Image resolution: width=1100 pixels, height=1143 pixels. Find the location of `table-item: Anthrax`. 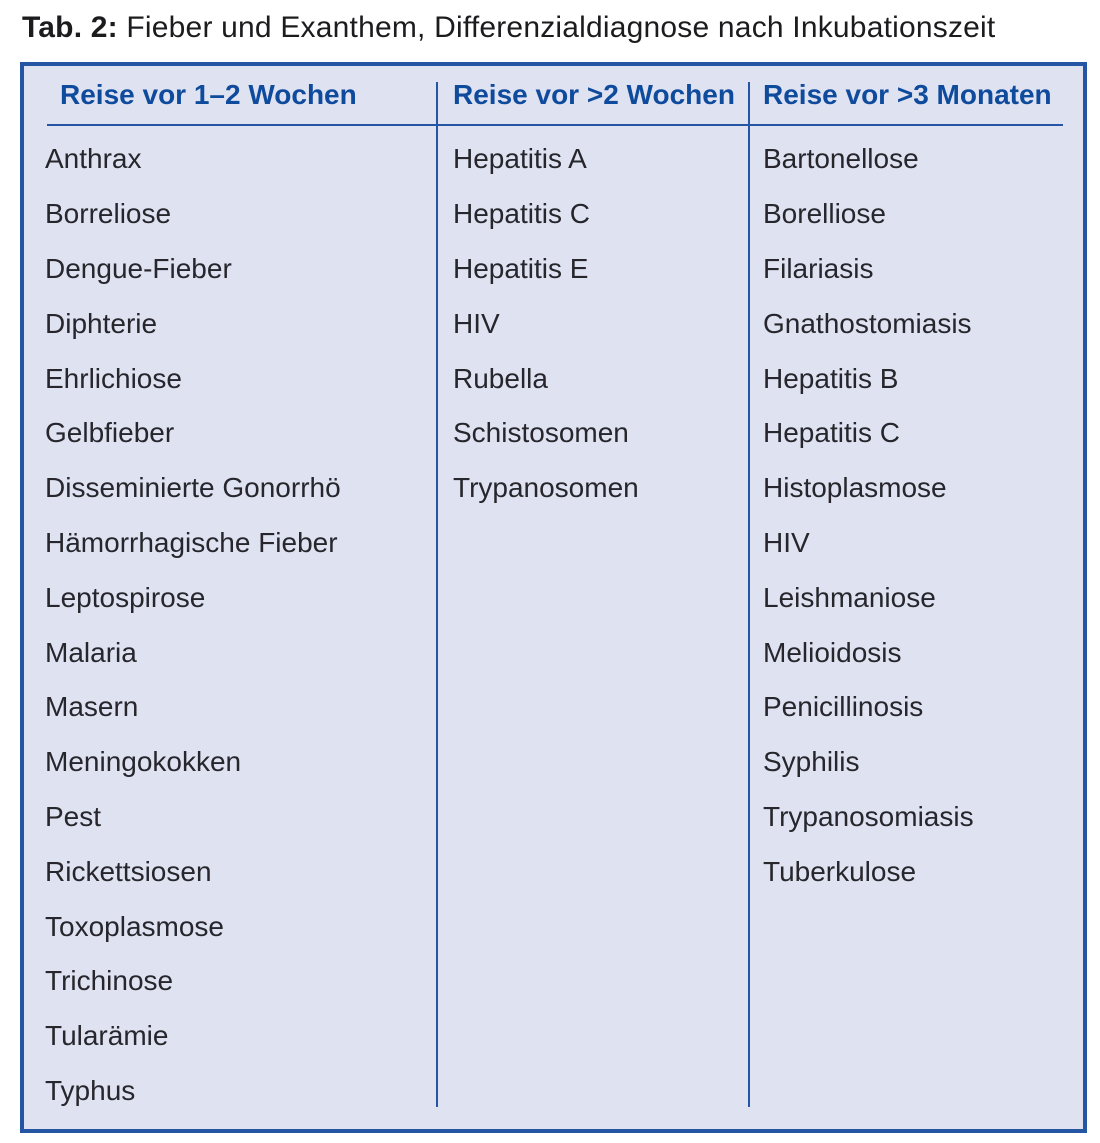

table-item: Anthrax is located at coordinates (93, 159).